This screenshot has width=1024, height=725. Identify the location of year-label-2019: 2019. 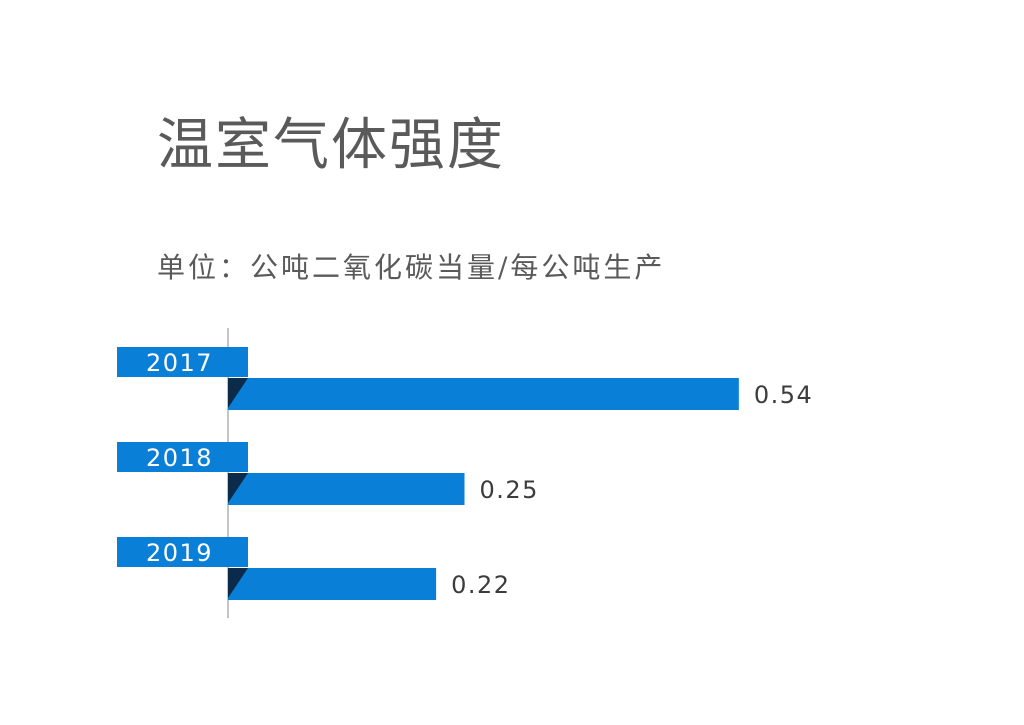
(179, 553).